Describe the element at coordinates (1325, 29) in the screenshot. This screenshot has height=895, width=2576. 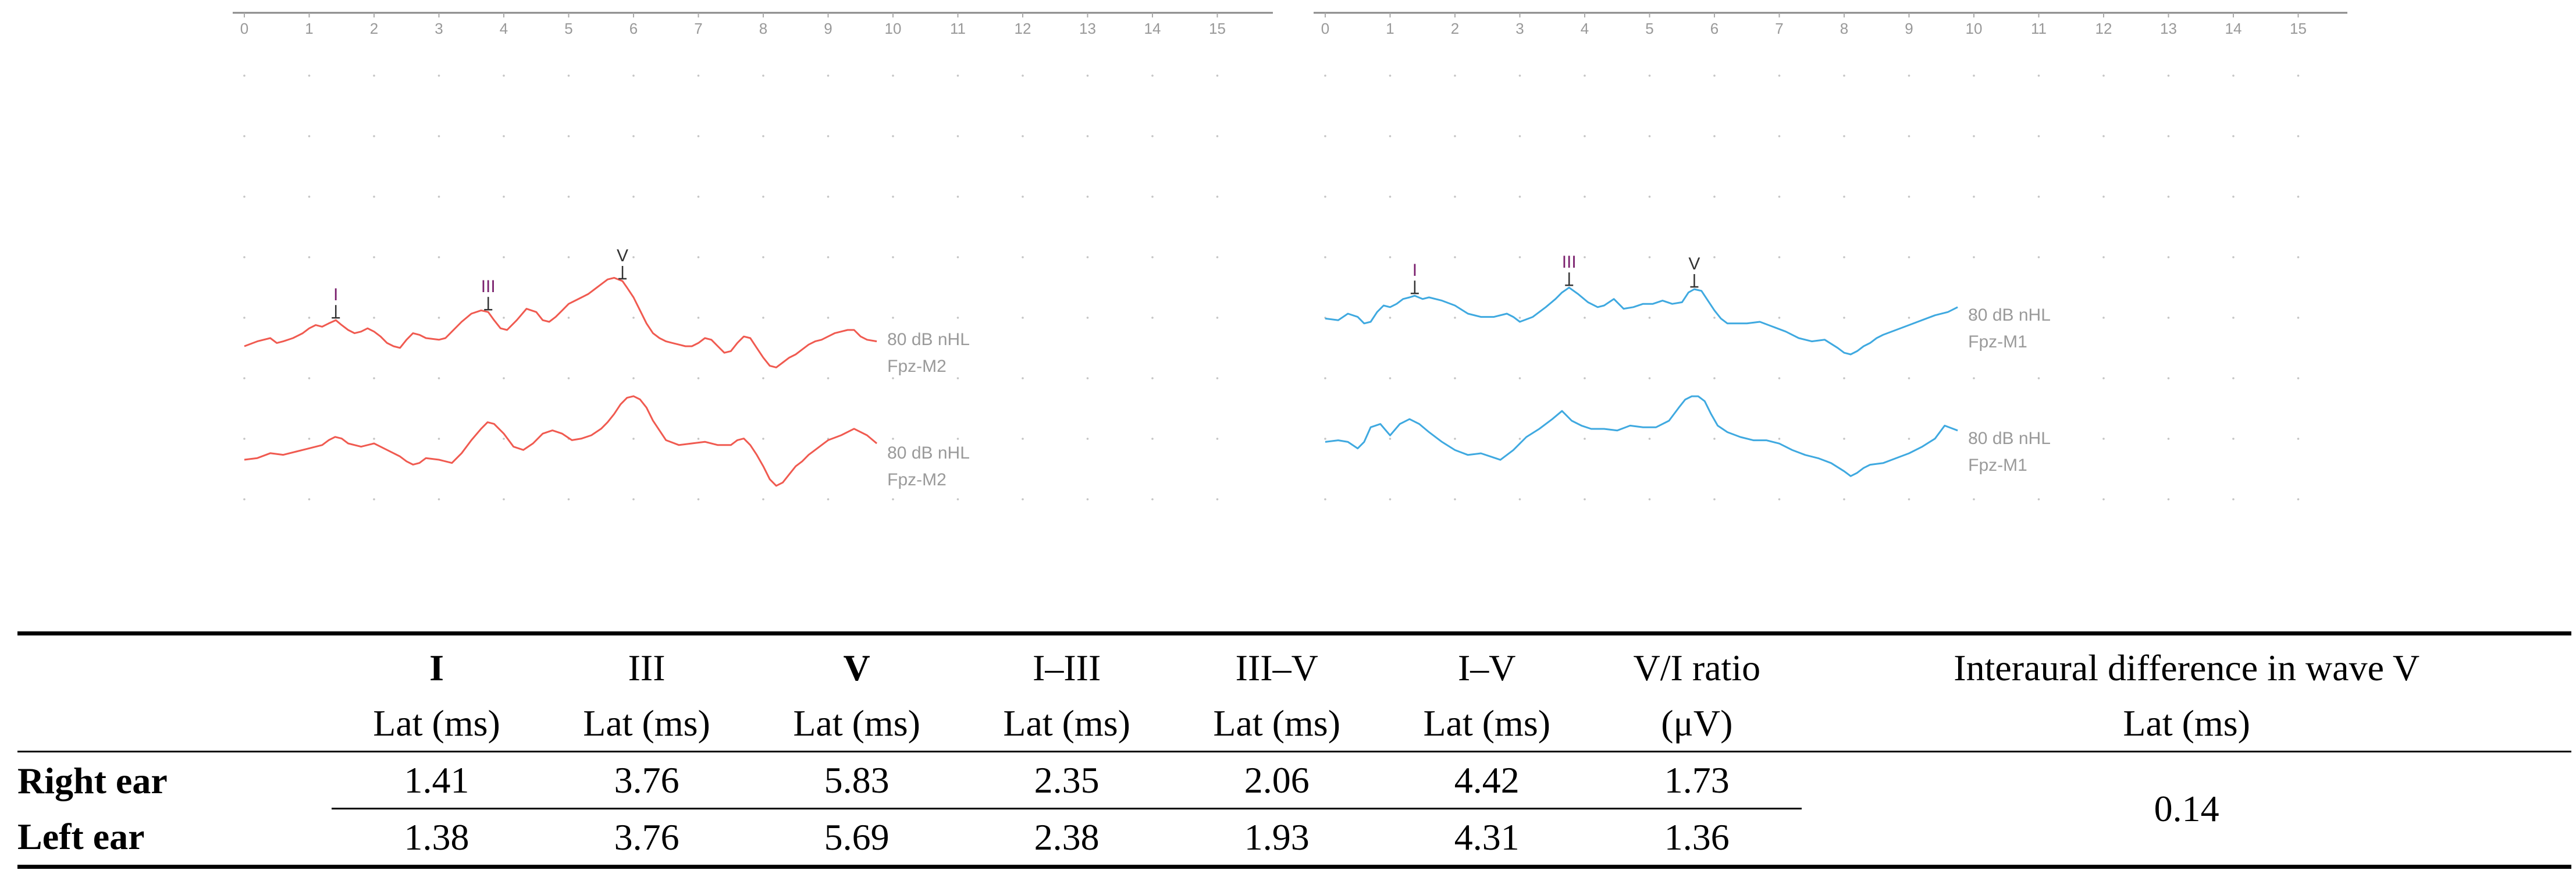
I see `x-tick-label: 0` at that location.